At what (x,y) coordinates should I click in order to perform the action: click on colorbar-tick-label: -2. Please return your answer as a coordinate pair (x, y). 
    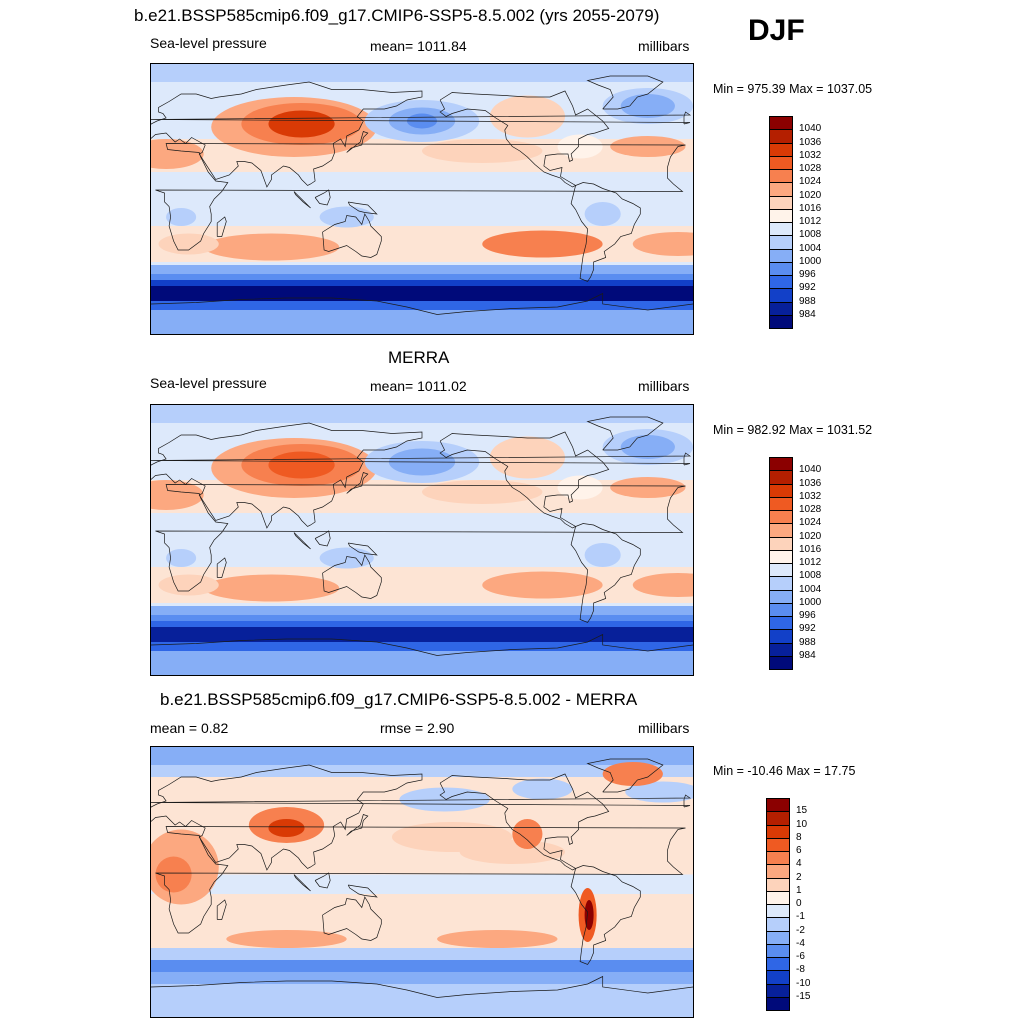
    Looking at the image, I should click on (800, 930).